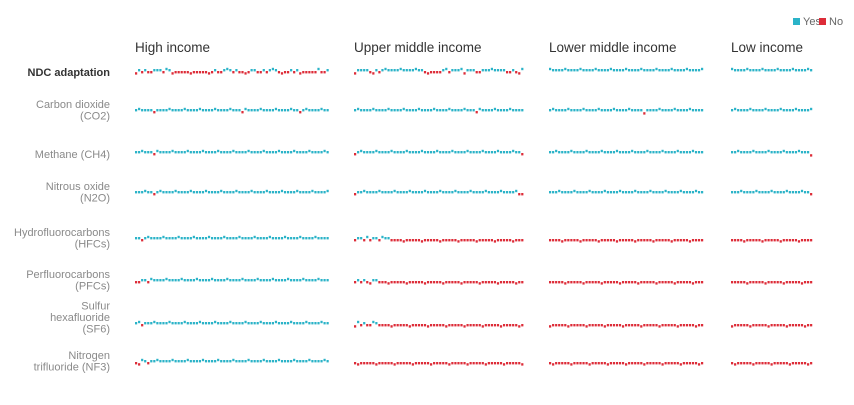 This screenshot has width=854, height=405. Describe the element at coordinates (62, 239) in the screenshot. I see `row-label: Hydrofluorocarbons (HFCs)` at that location.